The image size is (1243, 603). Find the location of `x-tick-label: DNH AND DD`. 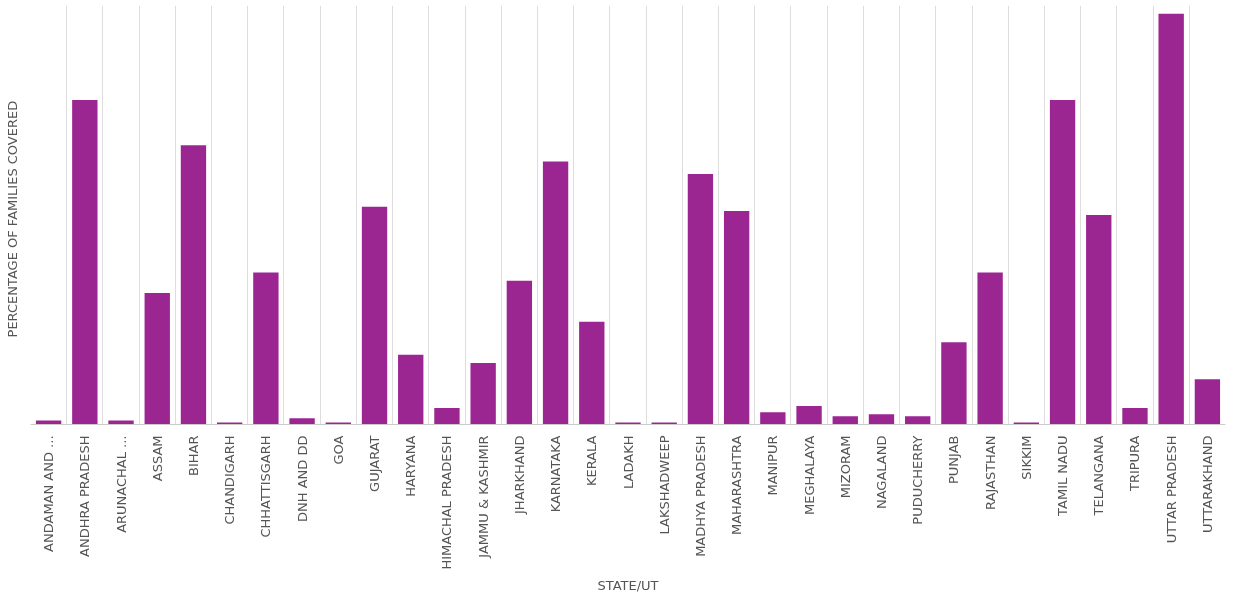

x-tick-label: DNH AND DD is located at coordinates (302, 478).